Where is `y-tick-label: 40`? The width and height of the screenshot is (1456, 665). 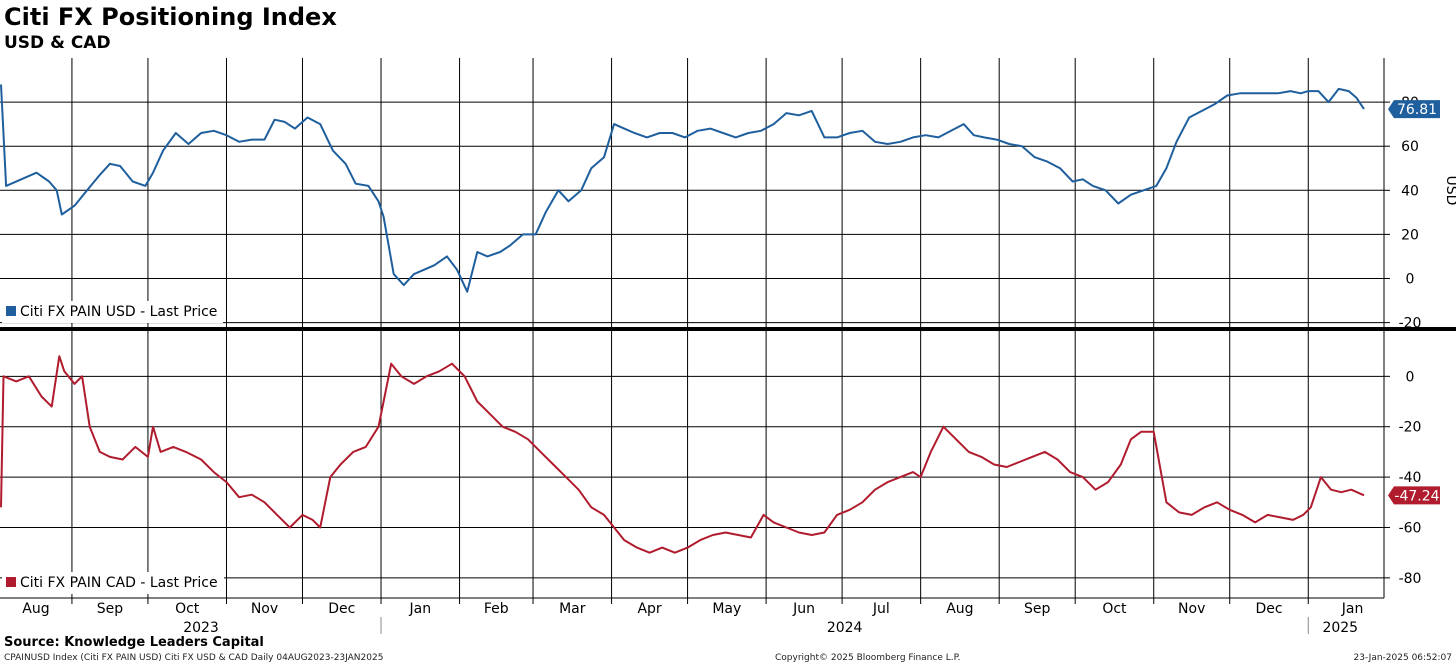
y-tick-label: 40 is located at coordinates (1410, 191).